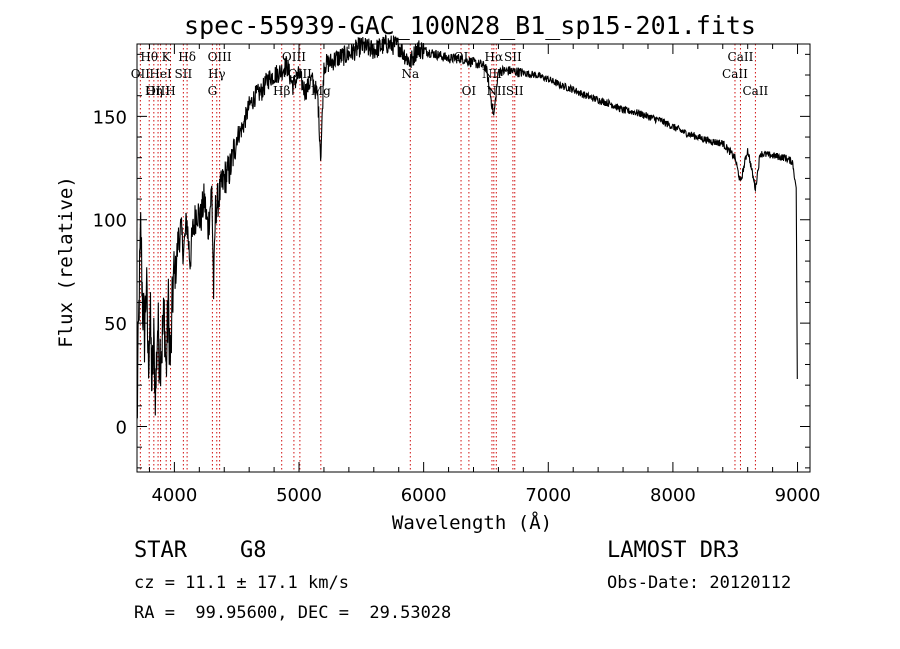 Image resolution: width=900 pixels, height=649 pixels. What do you see at coordinates (121, 428) in the screenshot?
I see `y-tick-label: 0` at bounding box center [121, 428].